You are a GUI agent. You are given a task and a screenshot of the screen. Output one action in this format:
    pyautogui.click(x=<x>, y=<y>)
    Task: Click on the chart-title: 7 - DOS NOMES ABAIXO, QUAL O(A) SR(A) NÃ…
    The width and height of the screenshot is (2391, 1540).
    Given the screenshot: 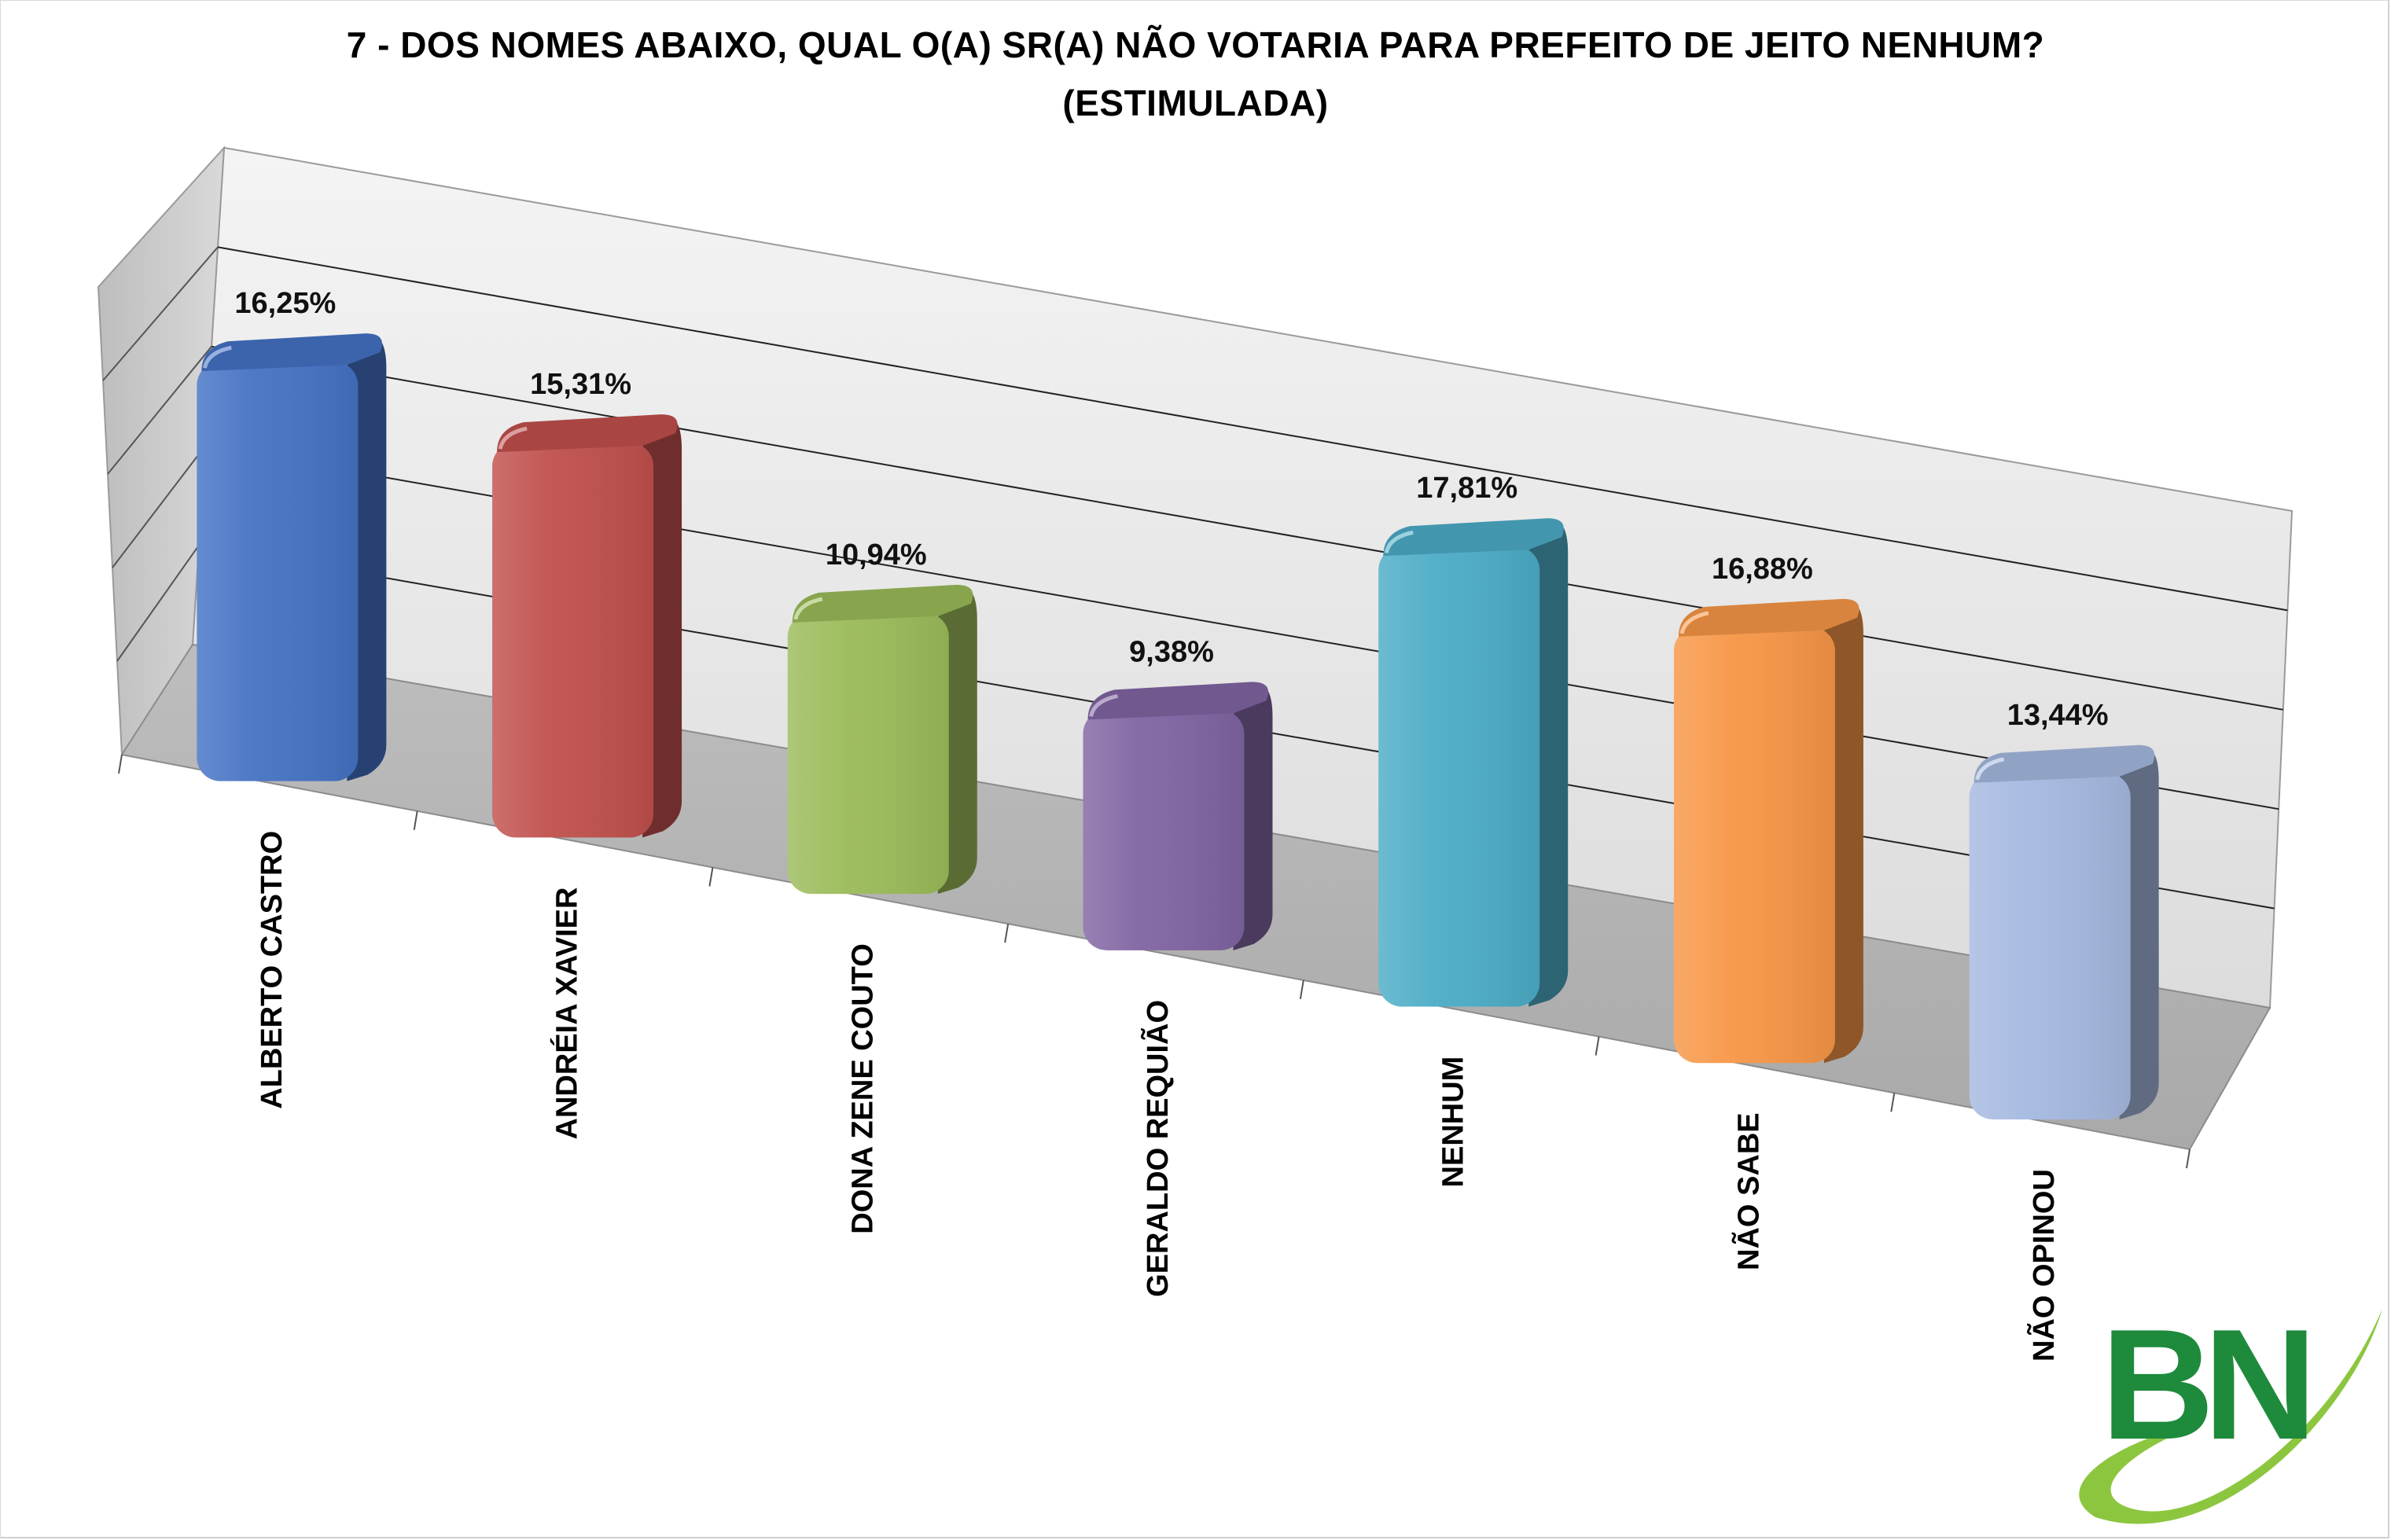 What is the action you would take?
    pyautogui.click(x=1195, y=45)
    